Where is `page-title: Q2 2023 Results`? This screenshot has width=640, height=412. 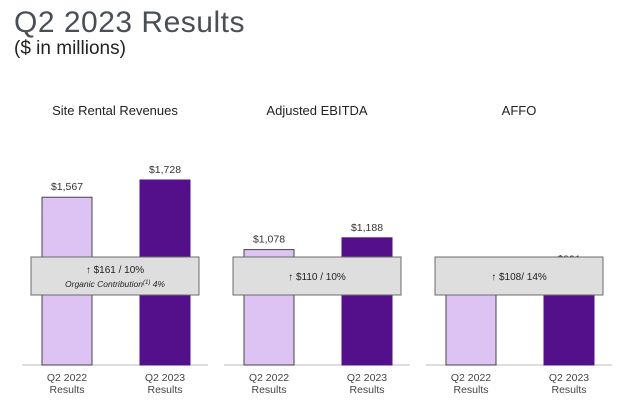
page-title: Q2 2023 Results is located at coordinates (129, 22).